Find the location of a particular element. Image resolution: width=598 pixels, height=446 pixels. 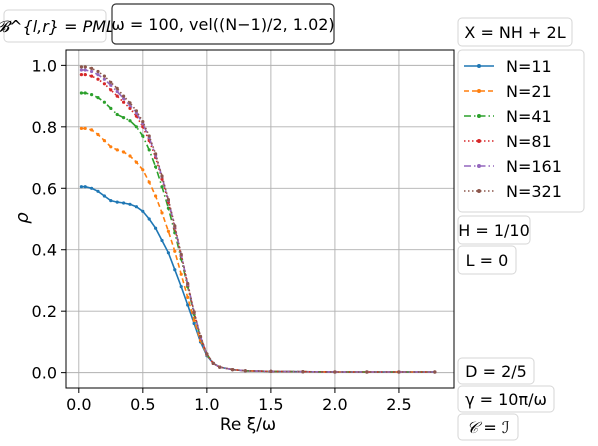

y-tick-label: 0.2 is located at coordinates (44, 311).